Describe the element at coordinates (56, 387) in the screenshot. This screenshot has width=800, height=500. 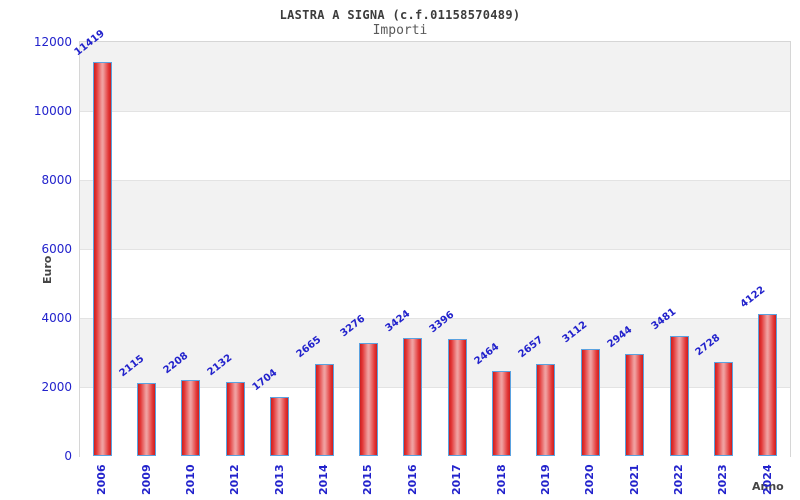
I see `y-tick-label: 2000` at that location.